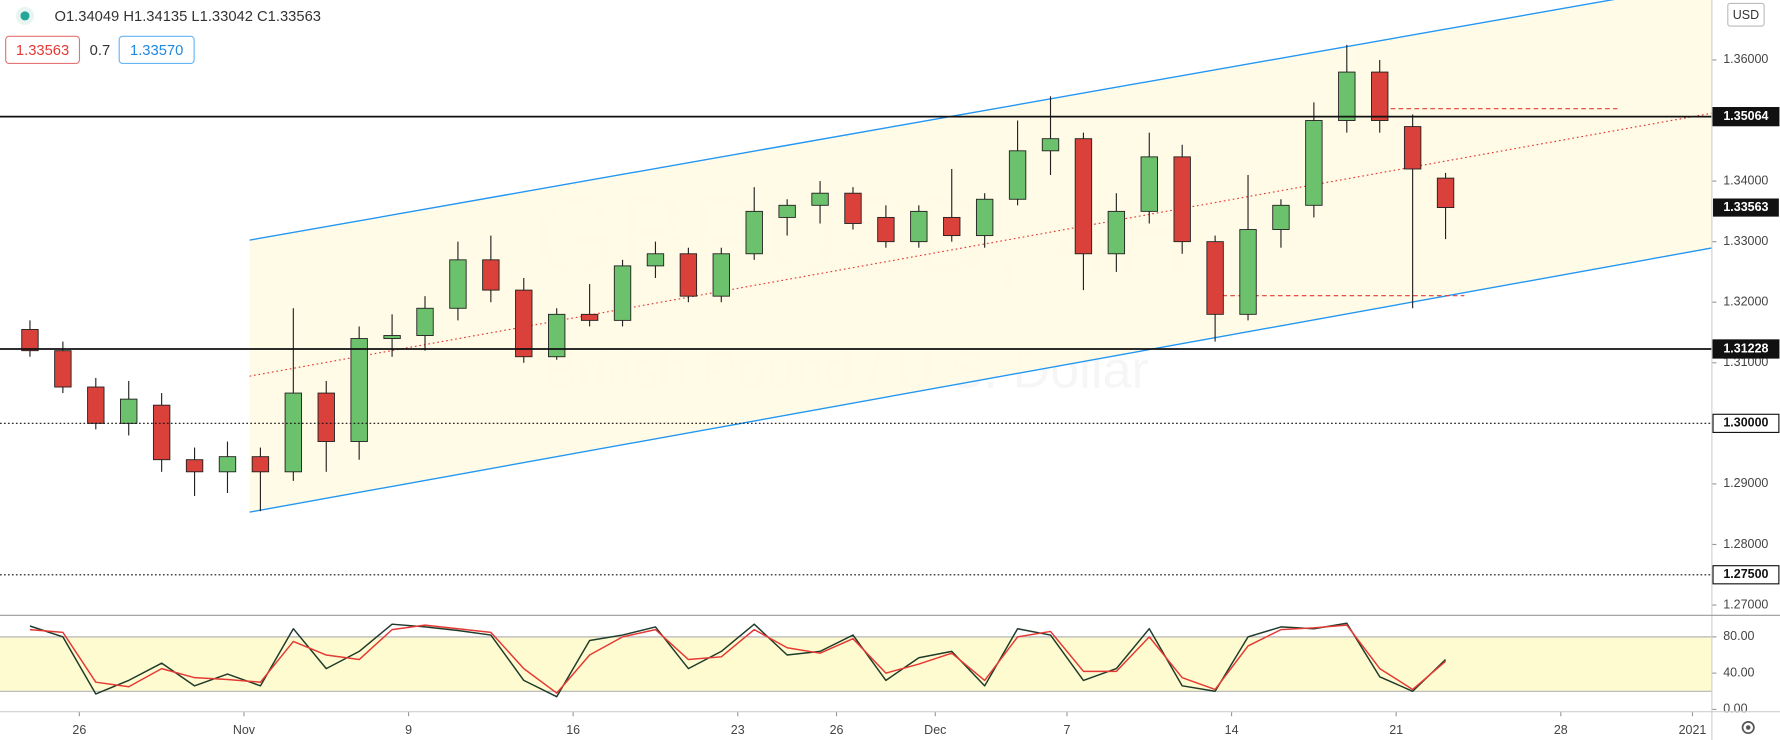 Image resolution: width=1780 pixels, height=740 pixels. What do you see at coordinates (573, 730) in the screenshot?
I see `x-tick-label: 16` at bounding box center [573, 730].